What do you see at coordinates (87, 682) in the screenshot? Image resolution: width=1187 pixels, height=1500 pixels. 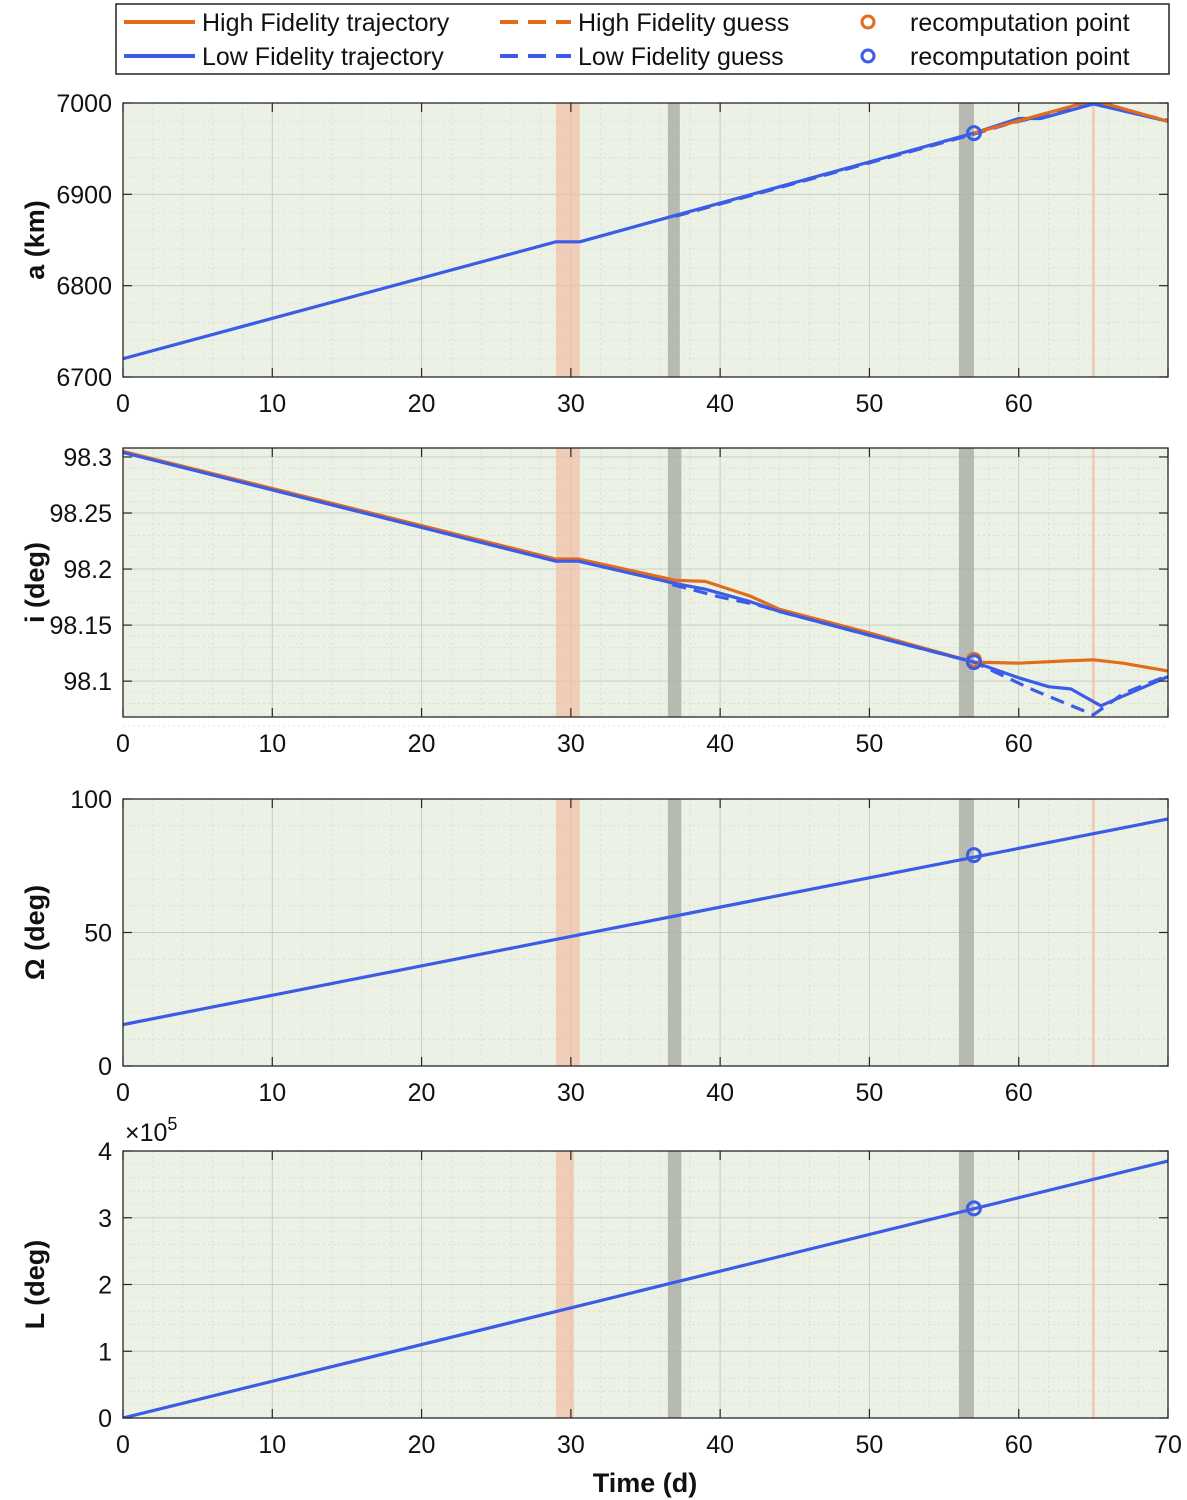 I see `y-tick-label: 98.1` at bounding box center [87, 682].